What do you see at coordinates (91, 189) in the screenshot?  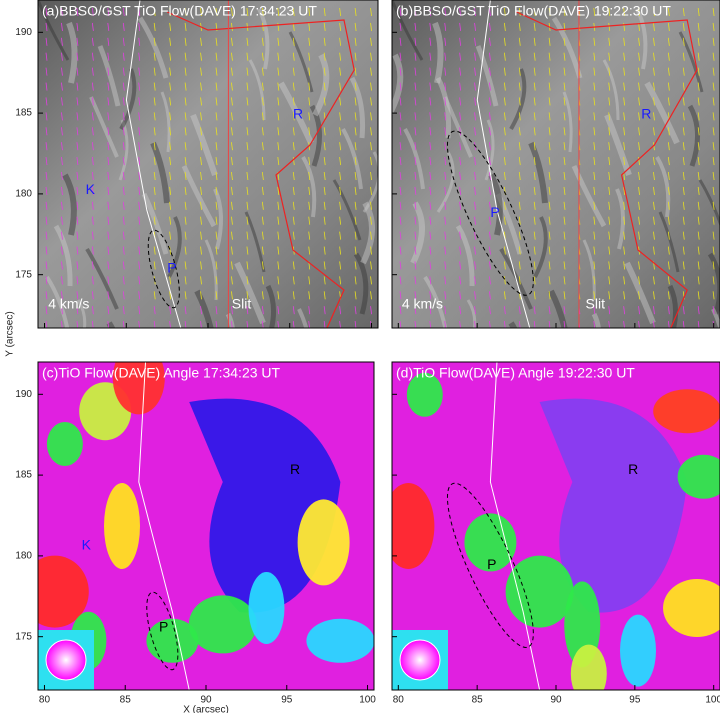 I see `annotation: K` at bounding box center [91, 189].